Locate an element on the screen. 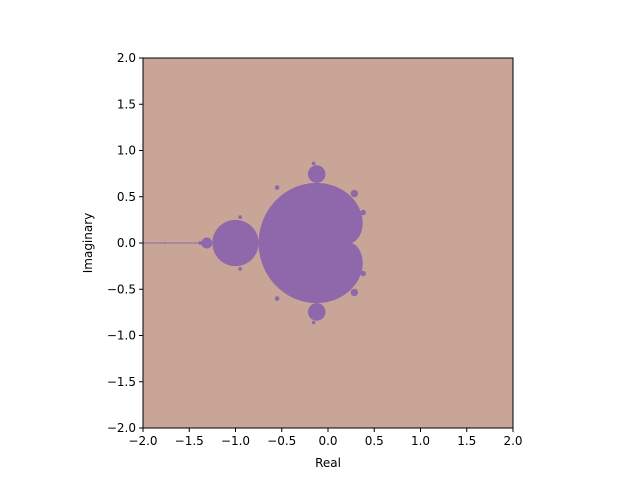  x-tick-label: −1.0 is located at coordinates (235, 441).